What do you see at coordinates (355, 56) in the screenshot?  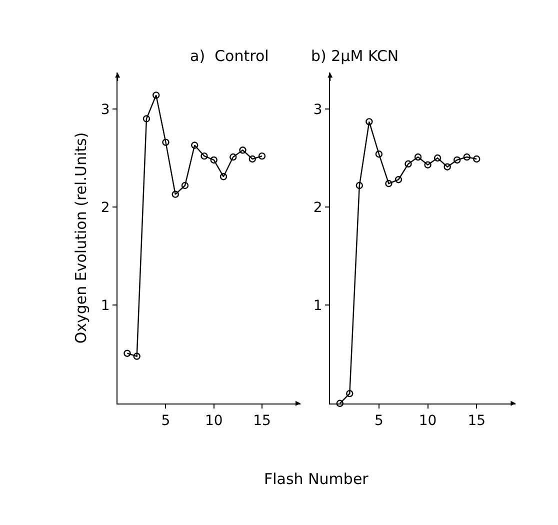 I see `chart-title: b) 2μM KCN` at bounding box center [355, 56].